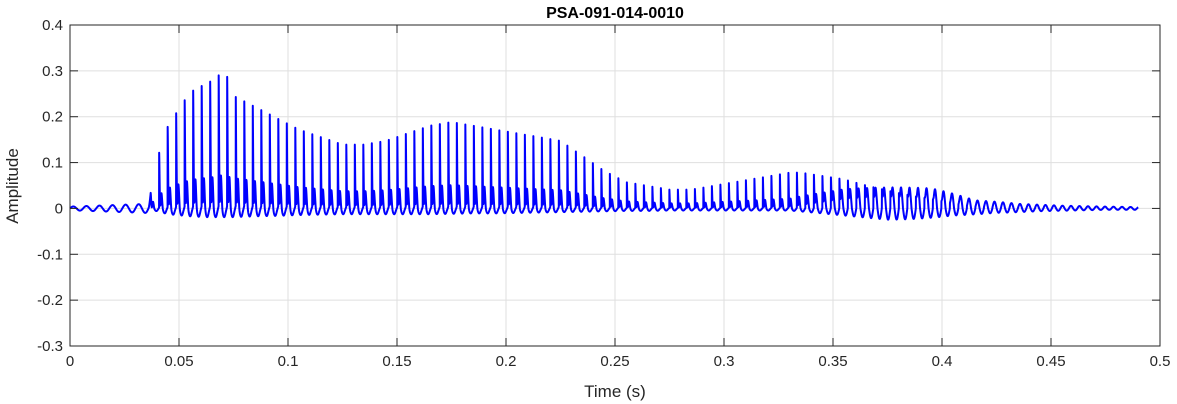  Describe the element at coordinates (50, 186) in the screenshot. I see `y-tick-labels: -0.3 -0.2 -0.1 0 0.1 0.2 0.3 0.4` at that location.